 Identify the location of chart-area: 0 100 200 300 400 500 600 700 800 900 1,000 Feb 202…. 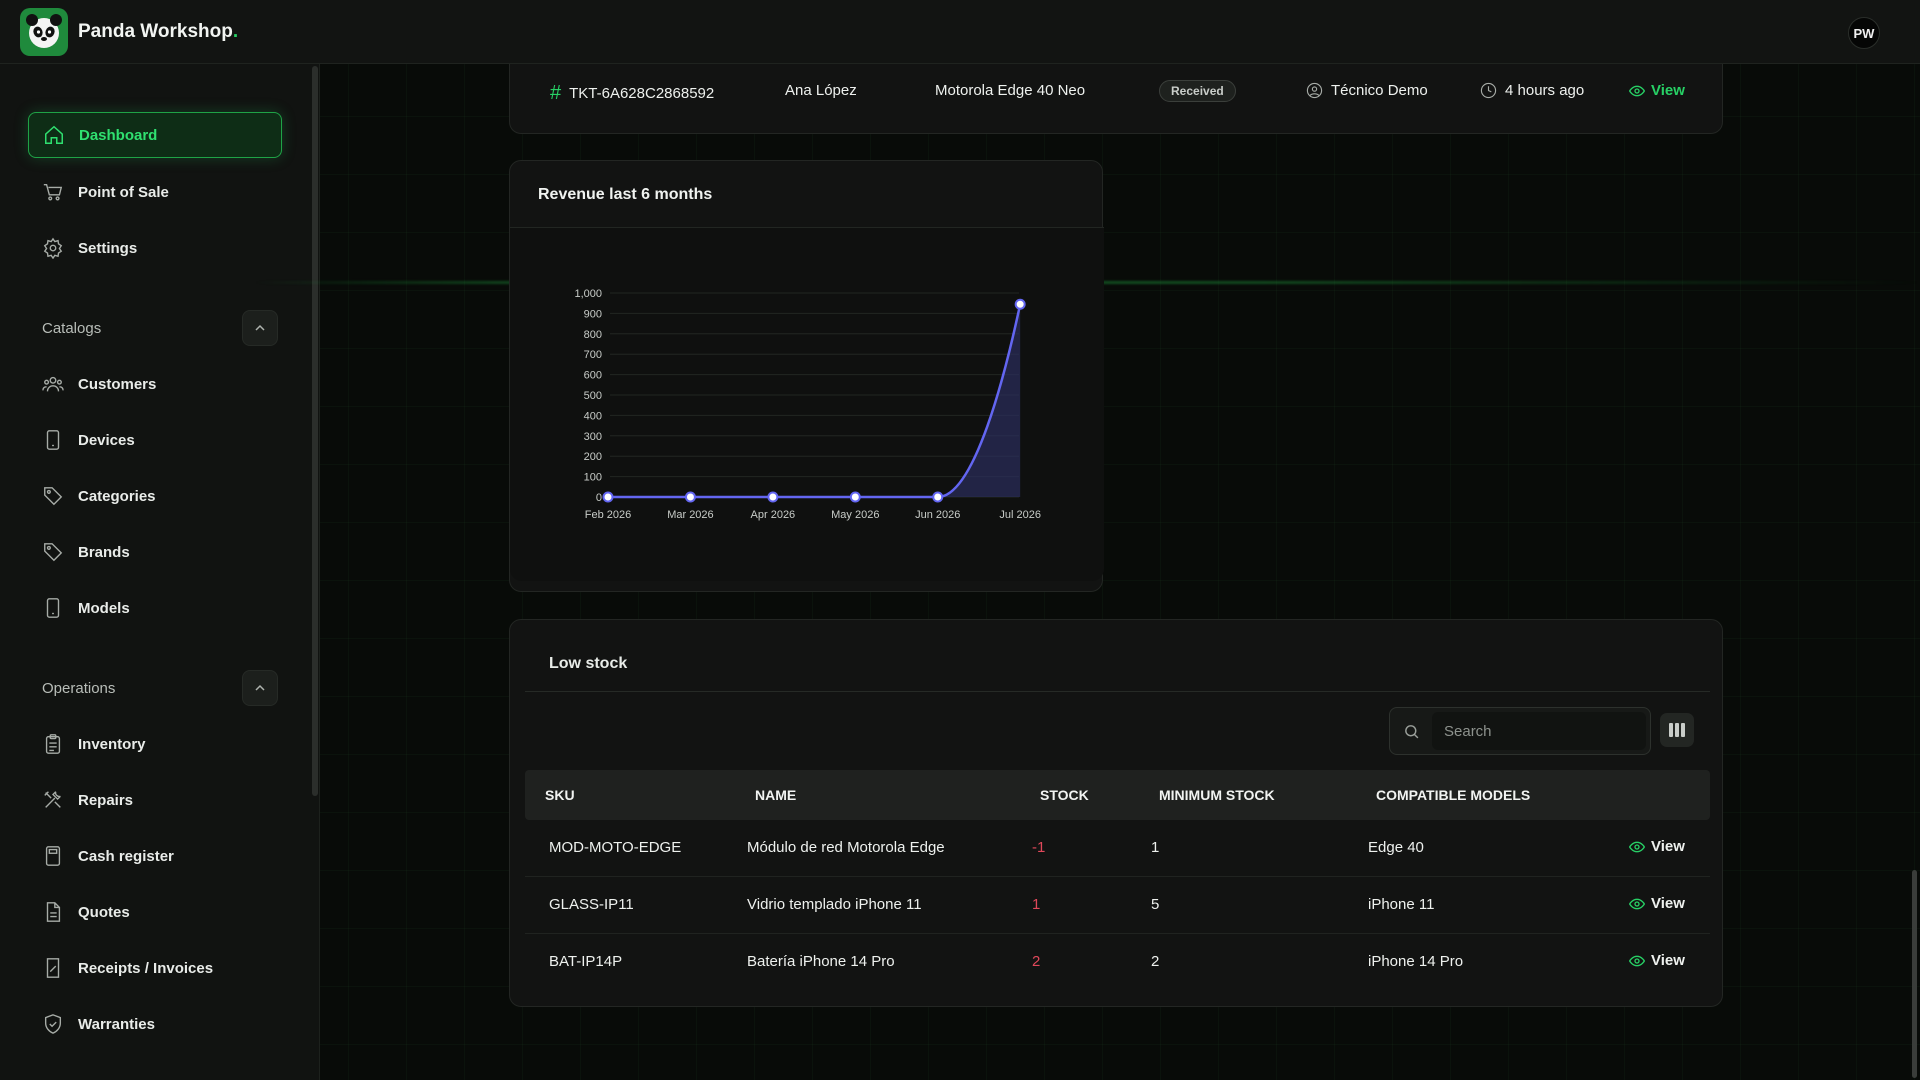
(807, 404).